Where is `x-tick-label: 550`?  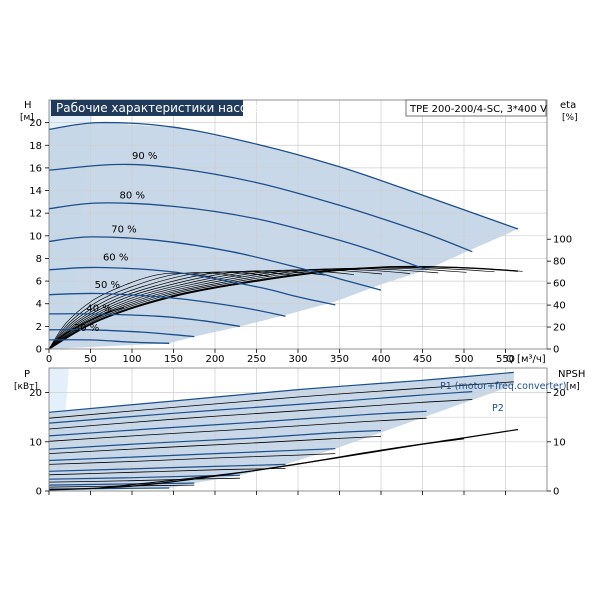 x-tick-label: 550 is located at coordinates (505, 359).